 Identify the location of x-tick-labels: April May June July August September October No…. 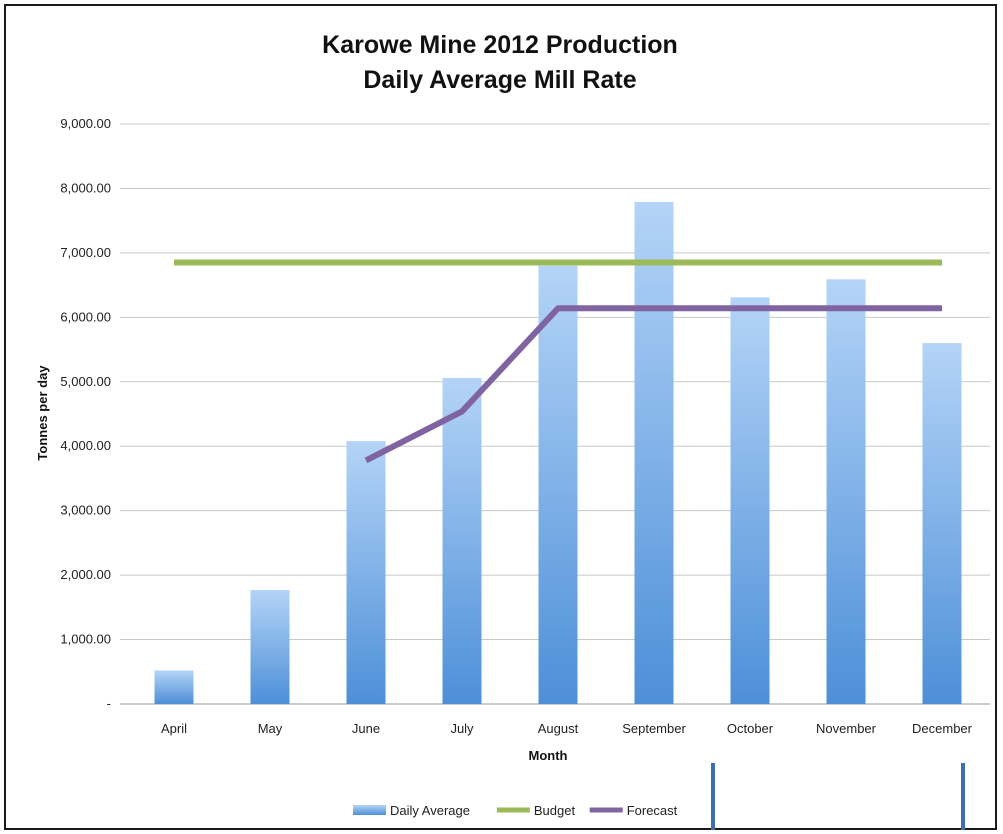
(567, 728).